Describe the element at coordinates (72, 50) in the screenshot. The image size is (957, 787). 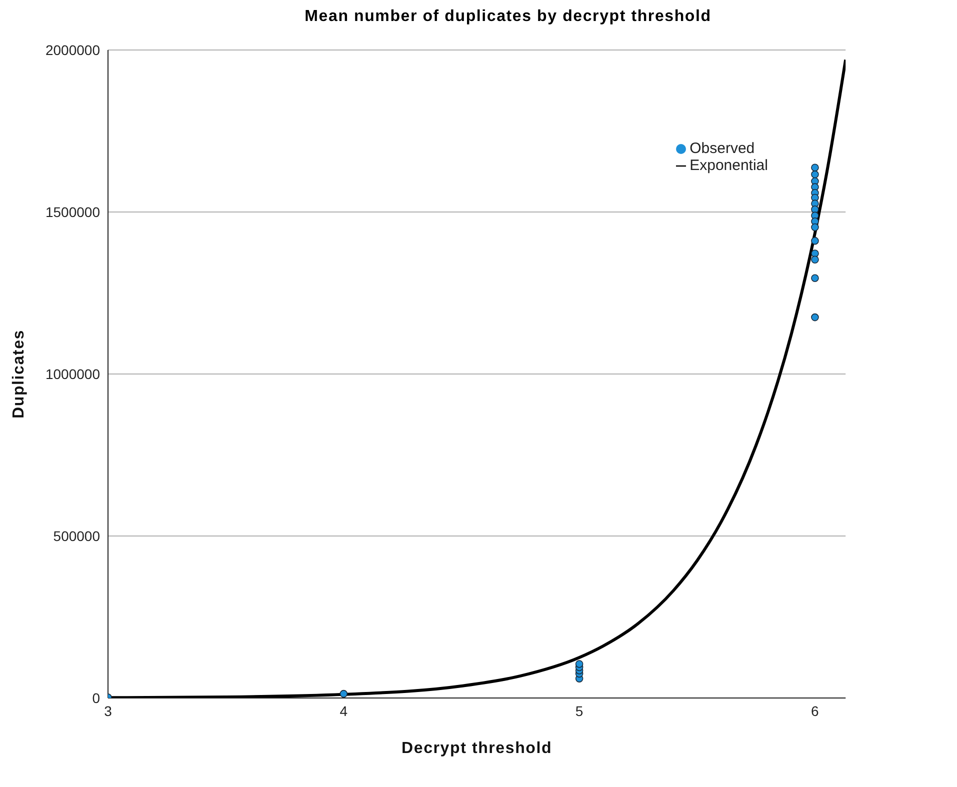
I see `y-tick-label: 2000000` at that location.